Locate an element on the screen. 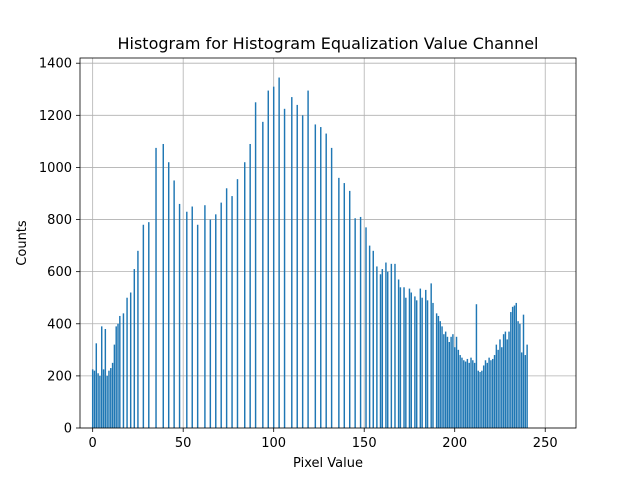  x-tick-label: 200 is located at coordinates (454, 443).